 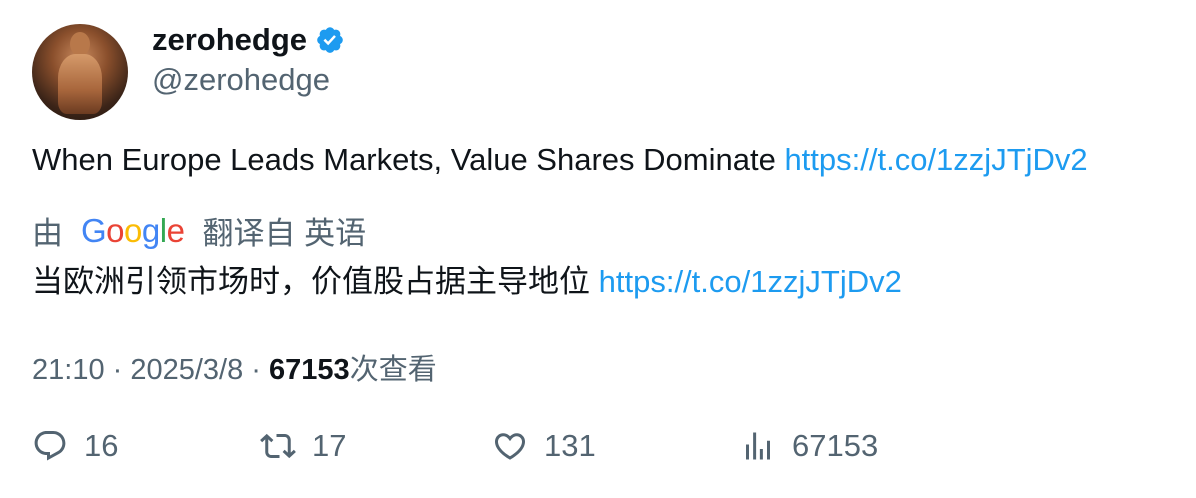 I want to click on translated-body: 当欧洲引领市场时，价值股占据主导地位, so click(x=315, y=281).